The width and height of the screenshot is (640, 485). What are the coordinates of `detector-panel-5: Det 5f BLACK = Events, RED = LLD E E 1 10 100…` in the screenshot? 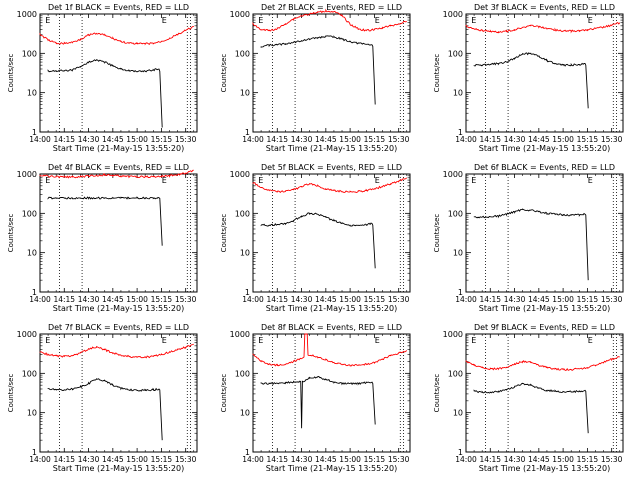 It's located at (315, 238).